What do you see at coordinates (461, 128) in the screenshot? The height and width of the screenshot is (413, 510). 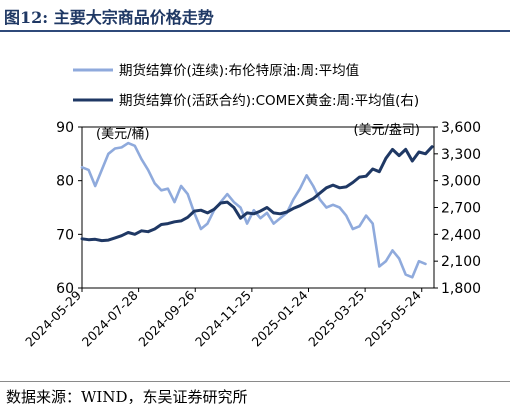 I see `right-tick-label: 3,600` at bounding box center [461, 128].